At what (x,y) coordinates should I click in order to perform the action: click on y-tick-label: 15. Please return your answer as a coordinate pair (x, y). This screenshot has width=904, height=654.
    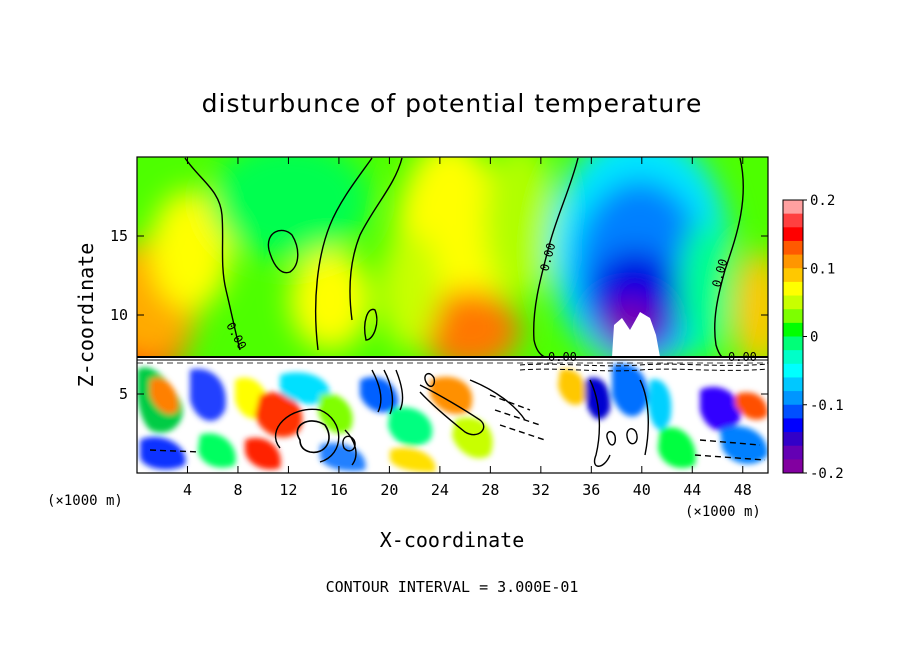
    Looking at the image, I should click on (119, 236).